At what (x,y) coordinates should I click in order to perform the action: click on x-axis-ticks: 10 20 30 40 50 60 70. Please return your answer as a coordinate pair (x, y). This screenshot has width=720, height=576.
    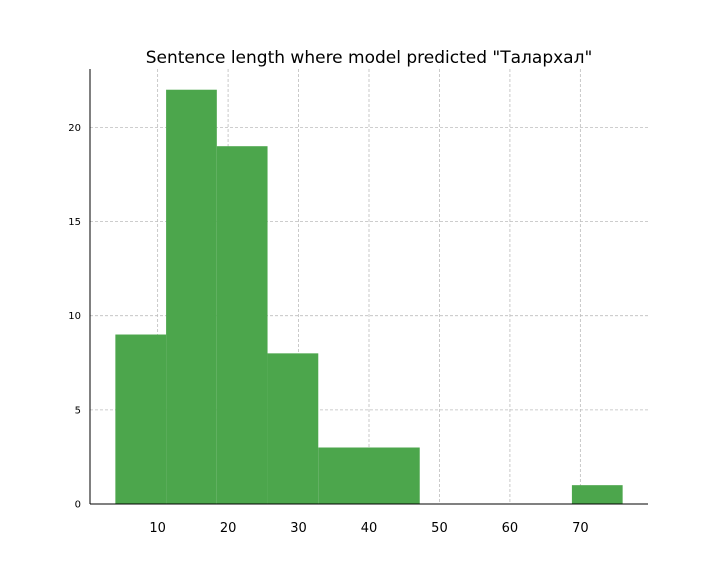
    Looking at the image, I should click on (368, 528).